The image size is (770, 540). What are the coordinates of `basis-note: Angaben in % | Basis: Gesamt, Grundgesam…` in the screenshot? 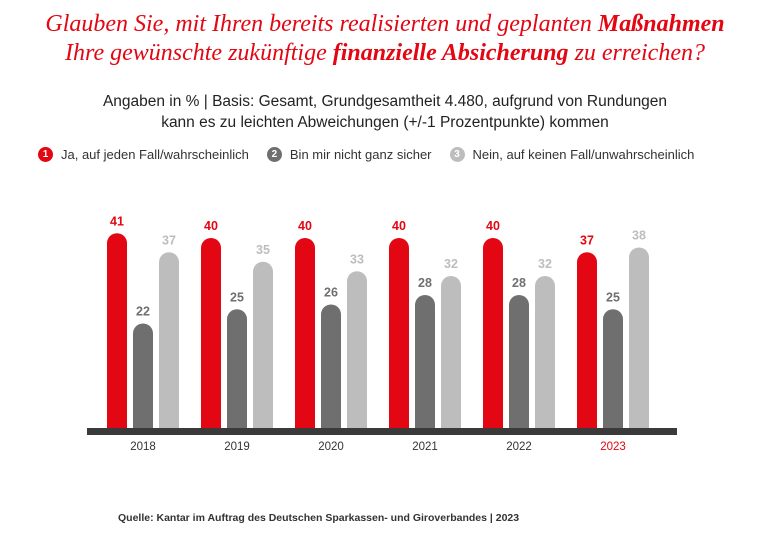 It's located at (385, 112).